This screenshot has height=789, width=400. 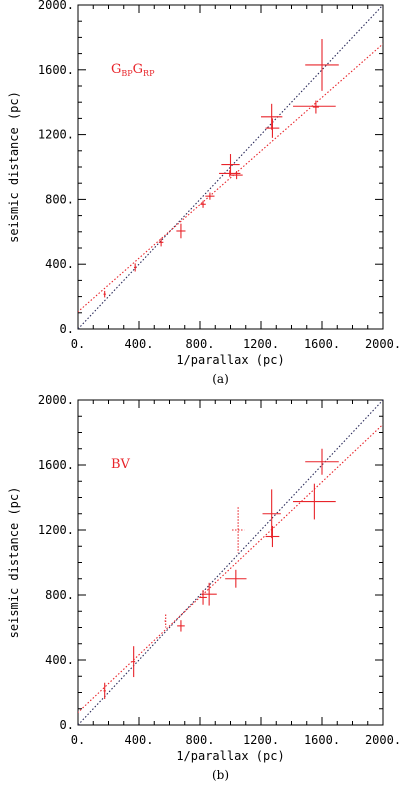 I want to click on series-annotation: GBPGRP, so click(x=133, y=70).